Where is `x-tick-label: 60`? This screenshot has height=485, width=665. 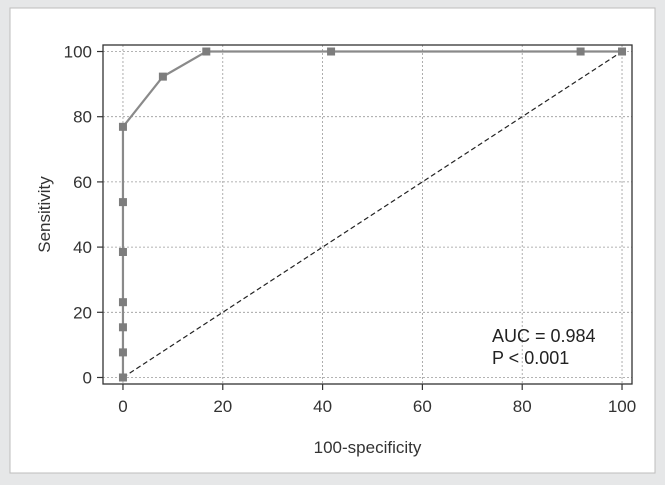
x-tick-label: 60 is located at coordinates (422, 406).